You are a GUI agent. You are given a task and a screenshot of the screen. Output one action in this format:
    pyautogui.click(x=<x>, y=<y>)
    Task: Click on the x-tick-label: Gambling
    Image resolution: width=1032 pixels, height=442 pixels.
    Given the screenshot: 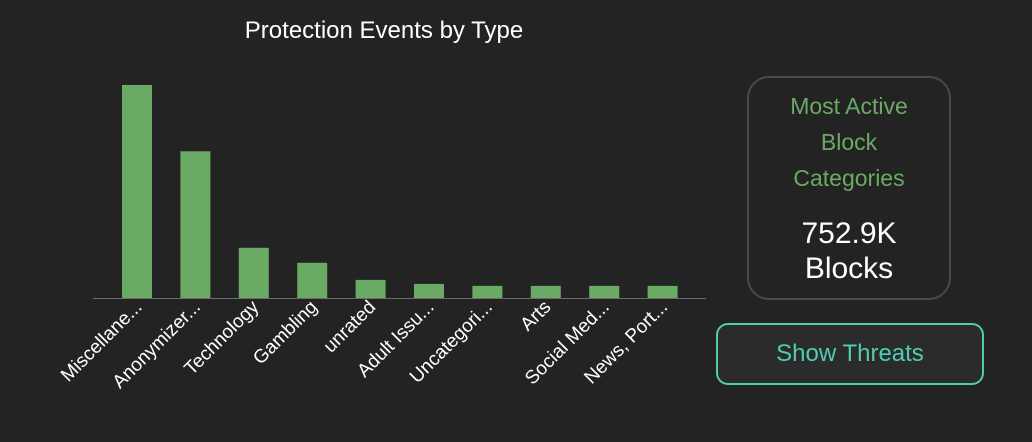 What is the action you would take?
    pyautogui.click(x=285, y=333)
    